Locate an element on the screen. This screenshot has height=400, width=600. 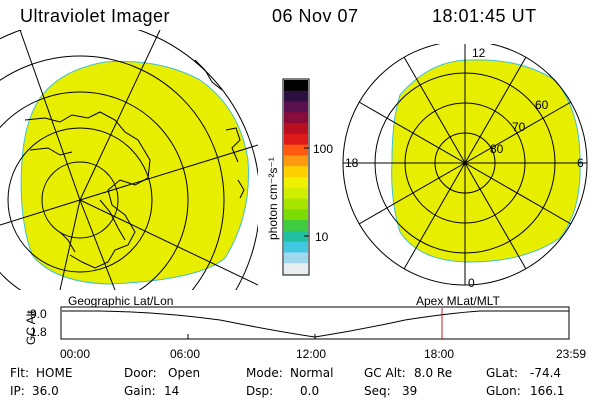
date-label: 06 Nov 07 is located at coordinates (315, 16).